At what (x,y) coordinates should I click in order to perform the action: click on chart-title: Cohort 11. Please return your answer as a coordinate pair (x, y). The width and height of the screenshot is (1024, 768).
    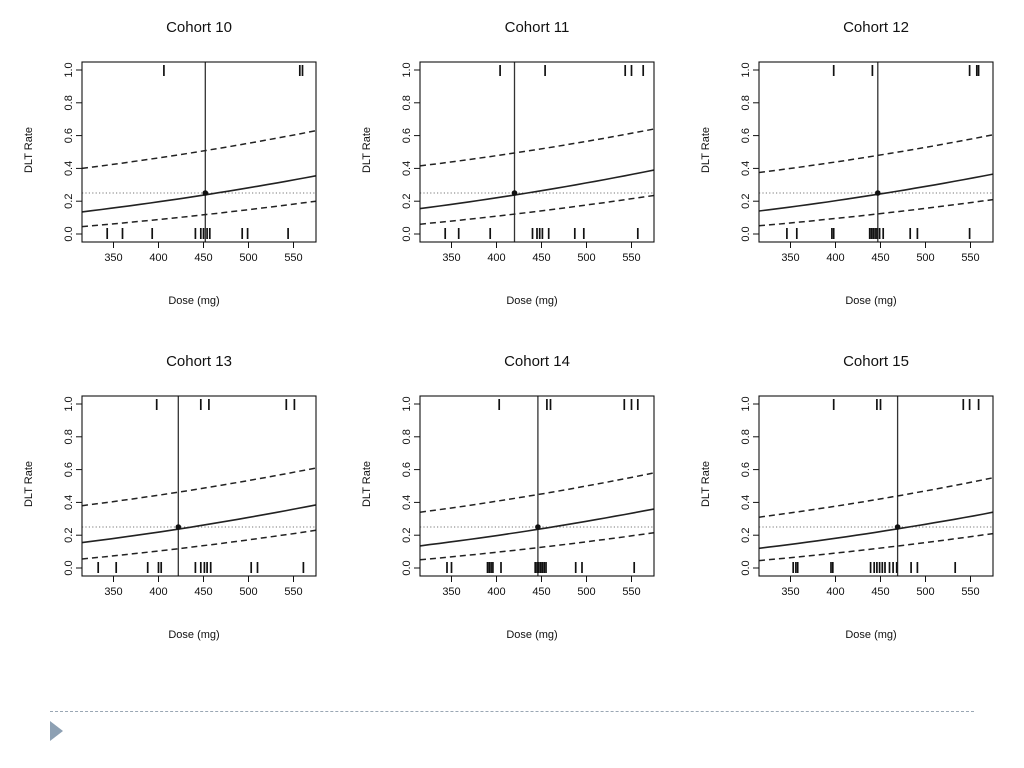
    Looking at the image, I should click on (537, 27).